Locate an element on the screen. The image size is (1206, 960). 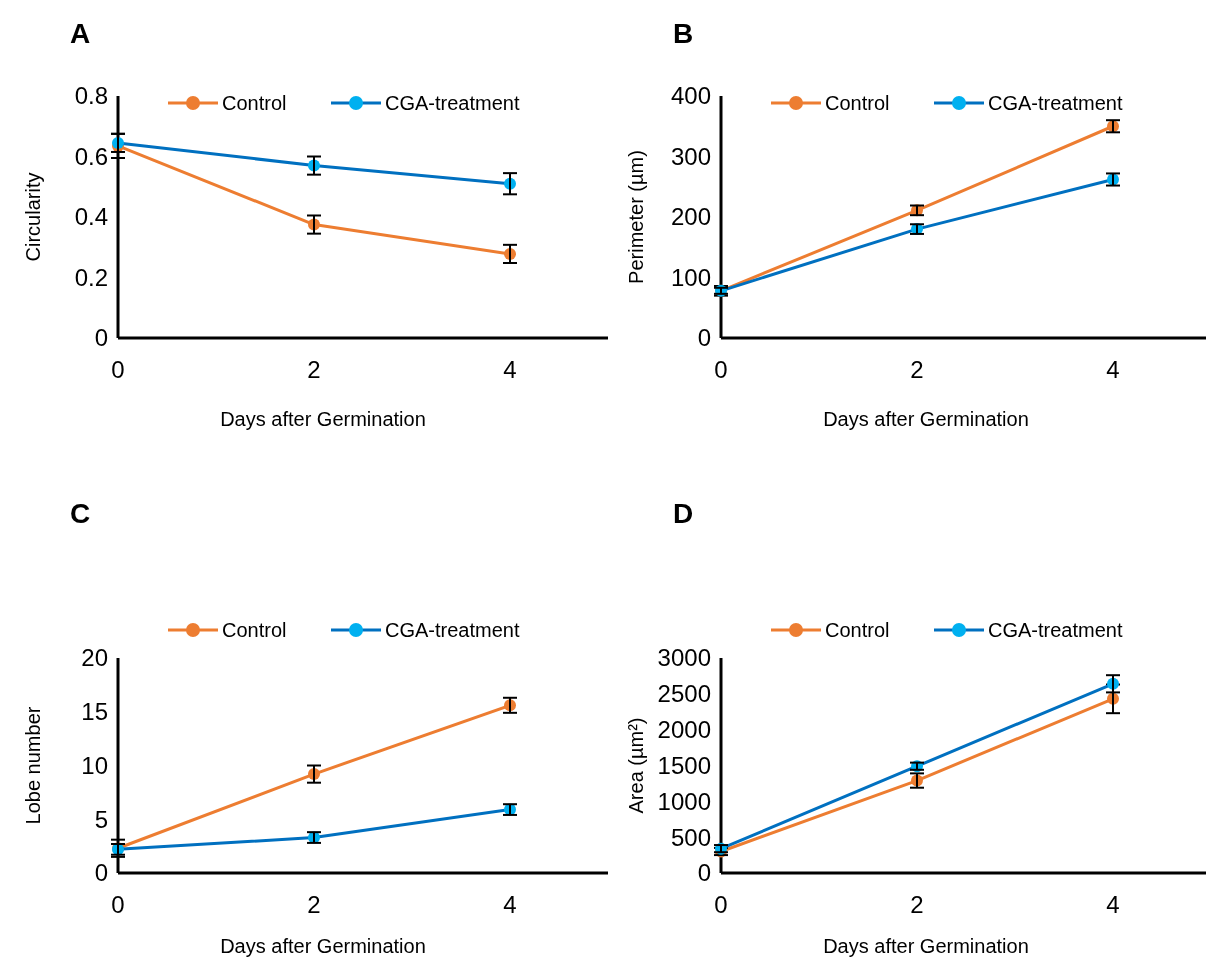
y-tick-label: 0.2 is located at coordinates (91, 277).